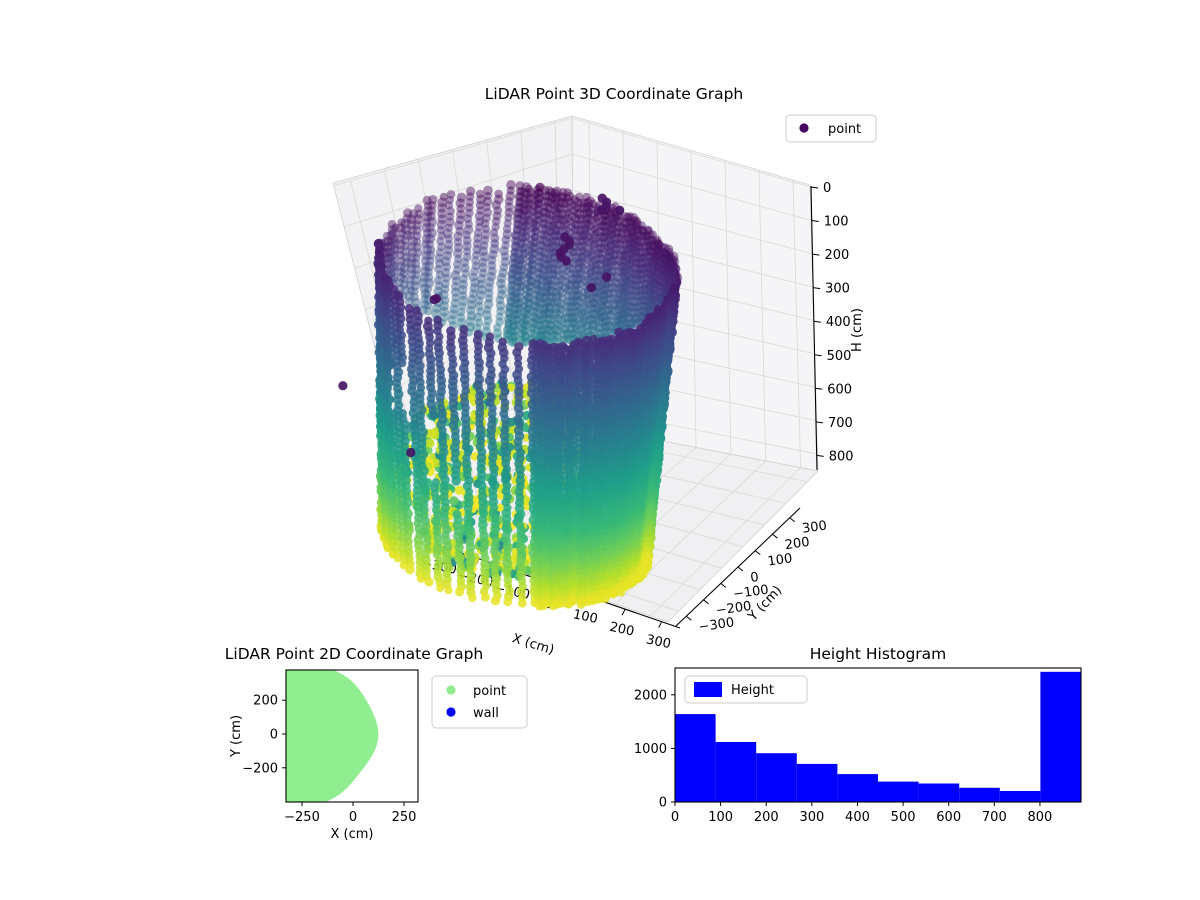  What do you see at coordinates (827, 188) in the screenshot?
I see `h-tick-label: 0` at bounding box center [827, 188].